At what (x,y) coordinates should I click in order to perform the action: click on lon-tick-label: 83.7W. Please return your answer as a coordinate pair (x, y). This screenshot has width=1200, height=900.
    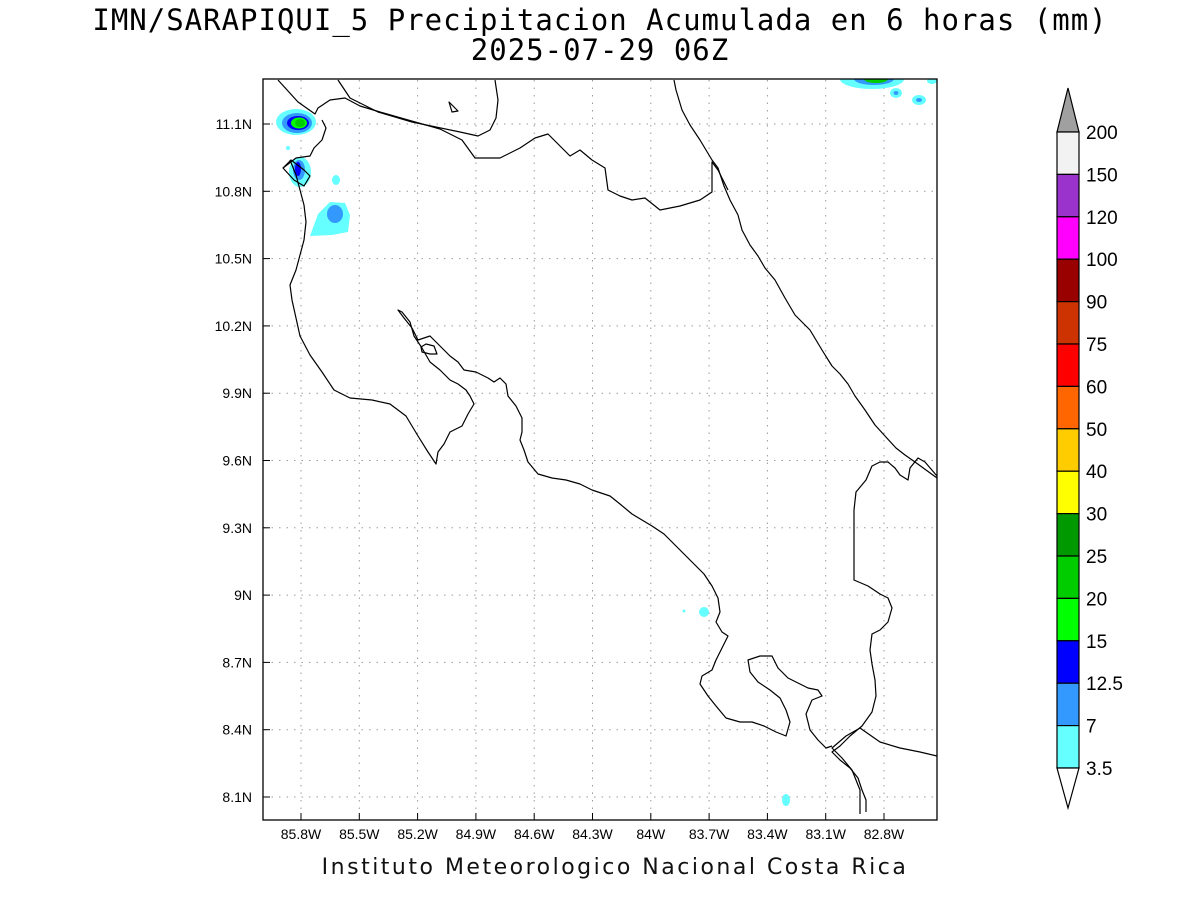
    Looking at the image, I should click on (709, 834).